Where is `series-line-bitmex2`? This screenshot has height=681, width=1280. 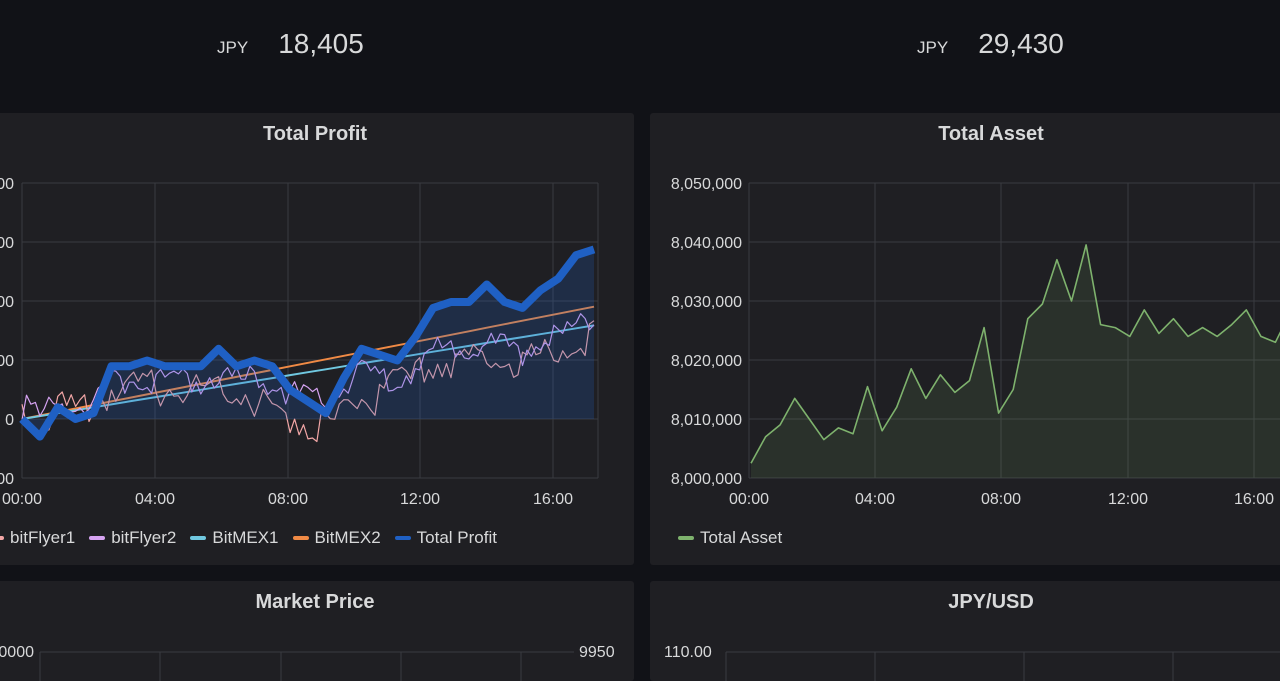 series-line-bitmex2 is located at coordinates (308, 362).